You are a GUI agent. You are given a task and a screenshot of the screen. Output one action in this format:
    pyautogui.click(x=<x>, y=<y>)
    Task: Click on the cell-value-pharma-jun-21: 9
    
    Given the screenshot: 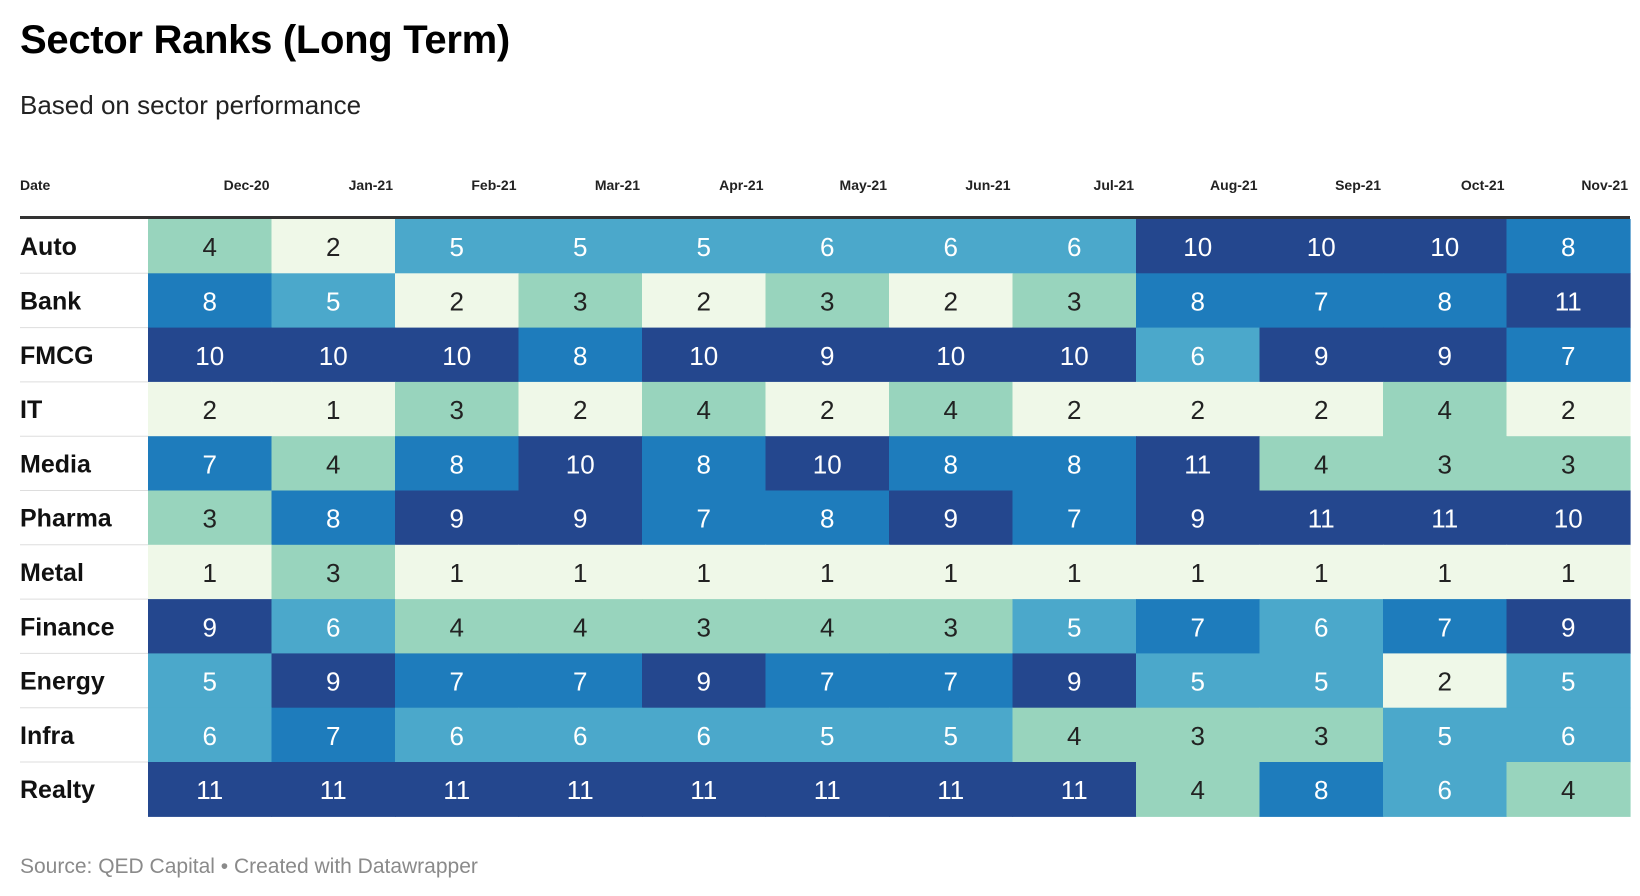 What is the action you would take?
    pyautogui.click(x=951, y=519)
    